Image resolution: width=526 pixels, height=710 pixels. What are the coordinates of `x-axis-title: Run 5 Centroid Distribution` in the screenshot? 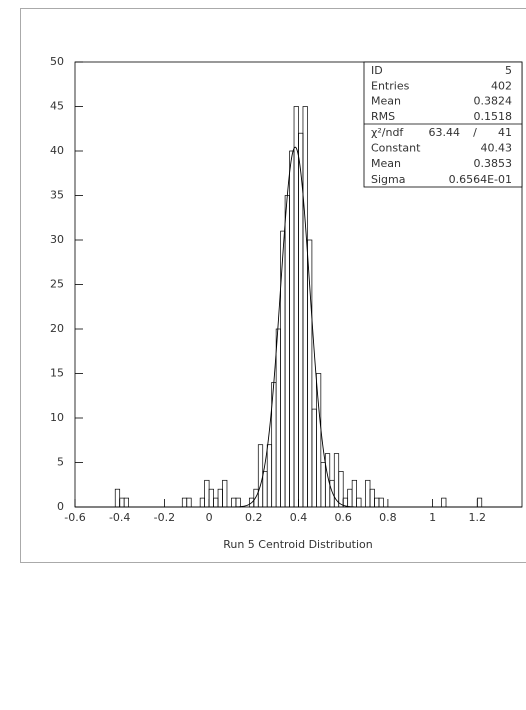 It's located at (298, 544).